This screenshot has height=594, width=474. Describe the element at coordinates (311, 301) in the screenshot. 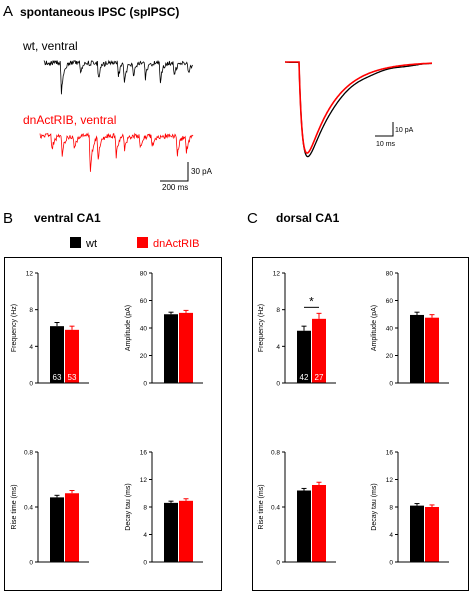

I see `significance-marker: *` at that location.